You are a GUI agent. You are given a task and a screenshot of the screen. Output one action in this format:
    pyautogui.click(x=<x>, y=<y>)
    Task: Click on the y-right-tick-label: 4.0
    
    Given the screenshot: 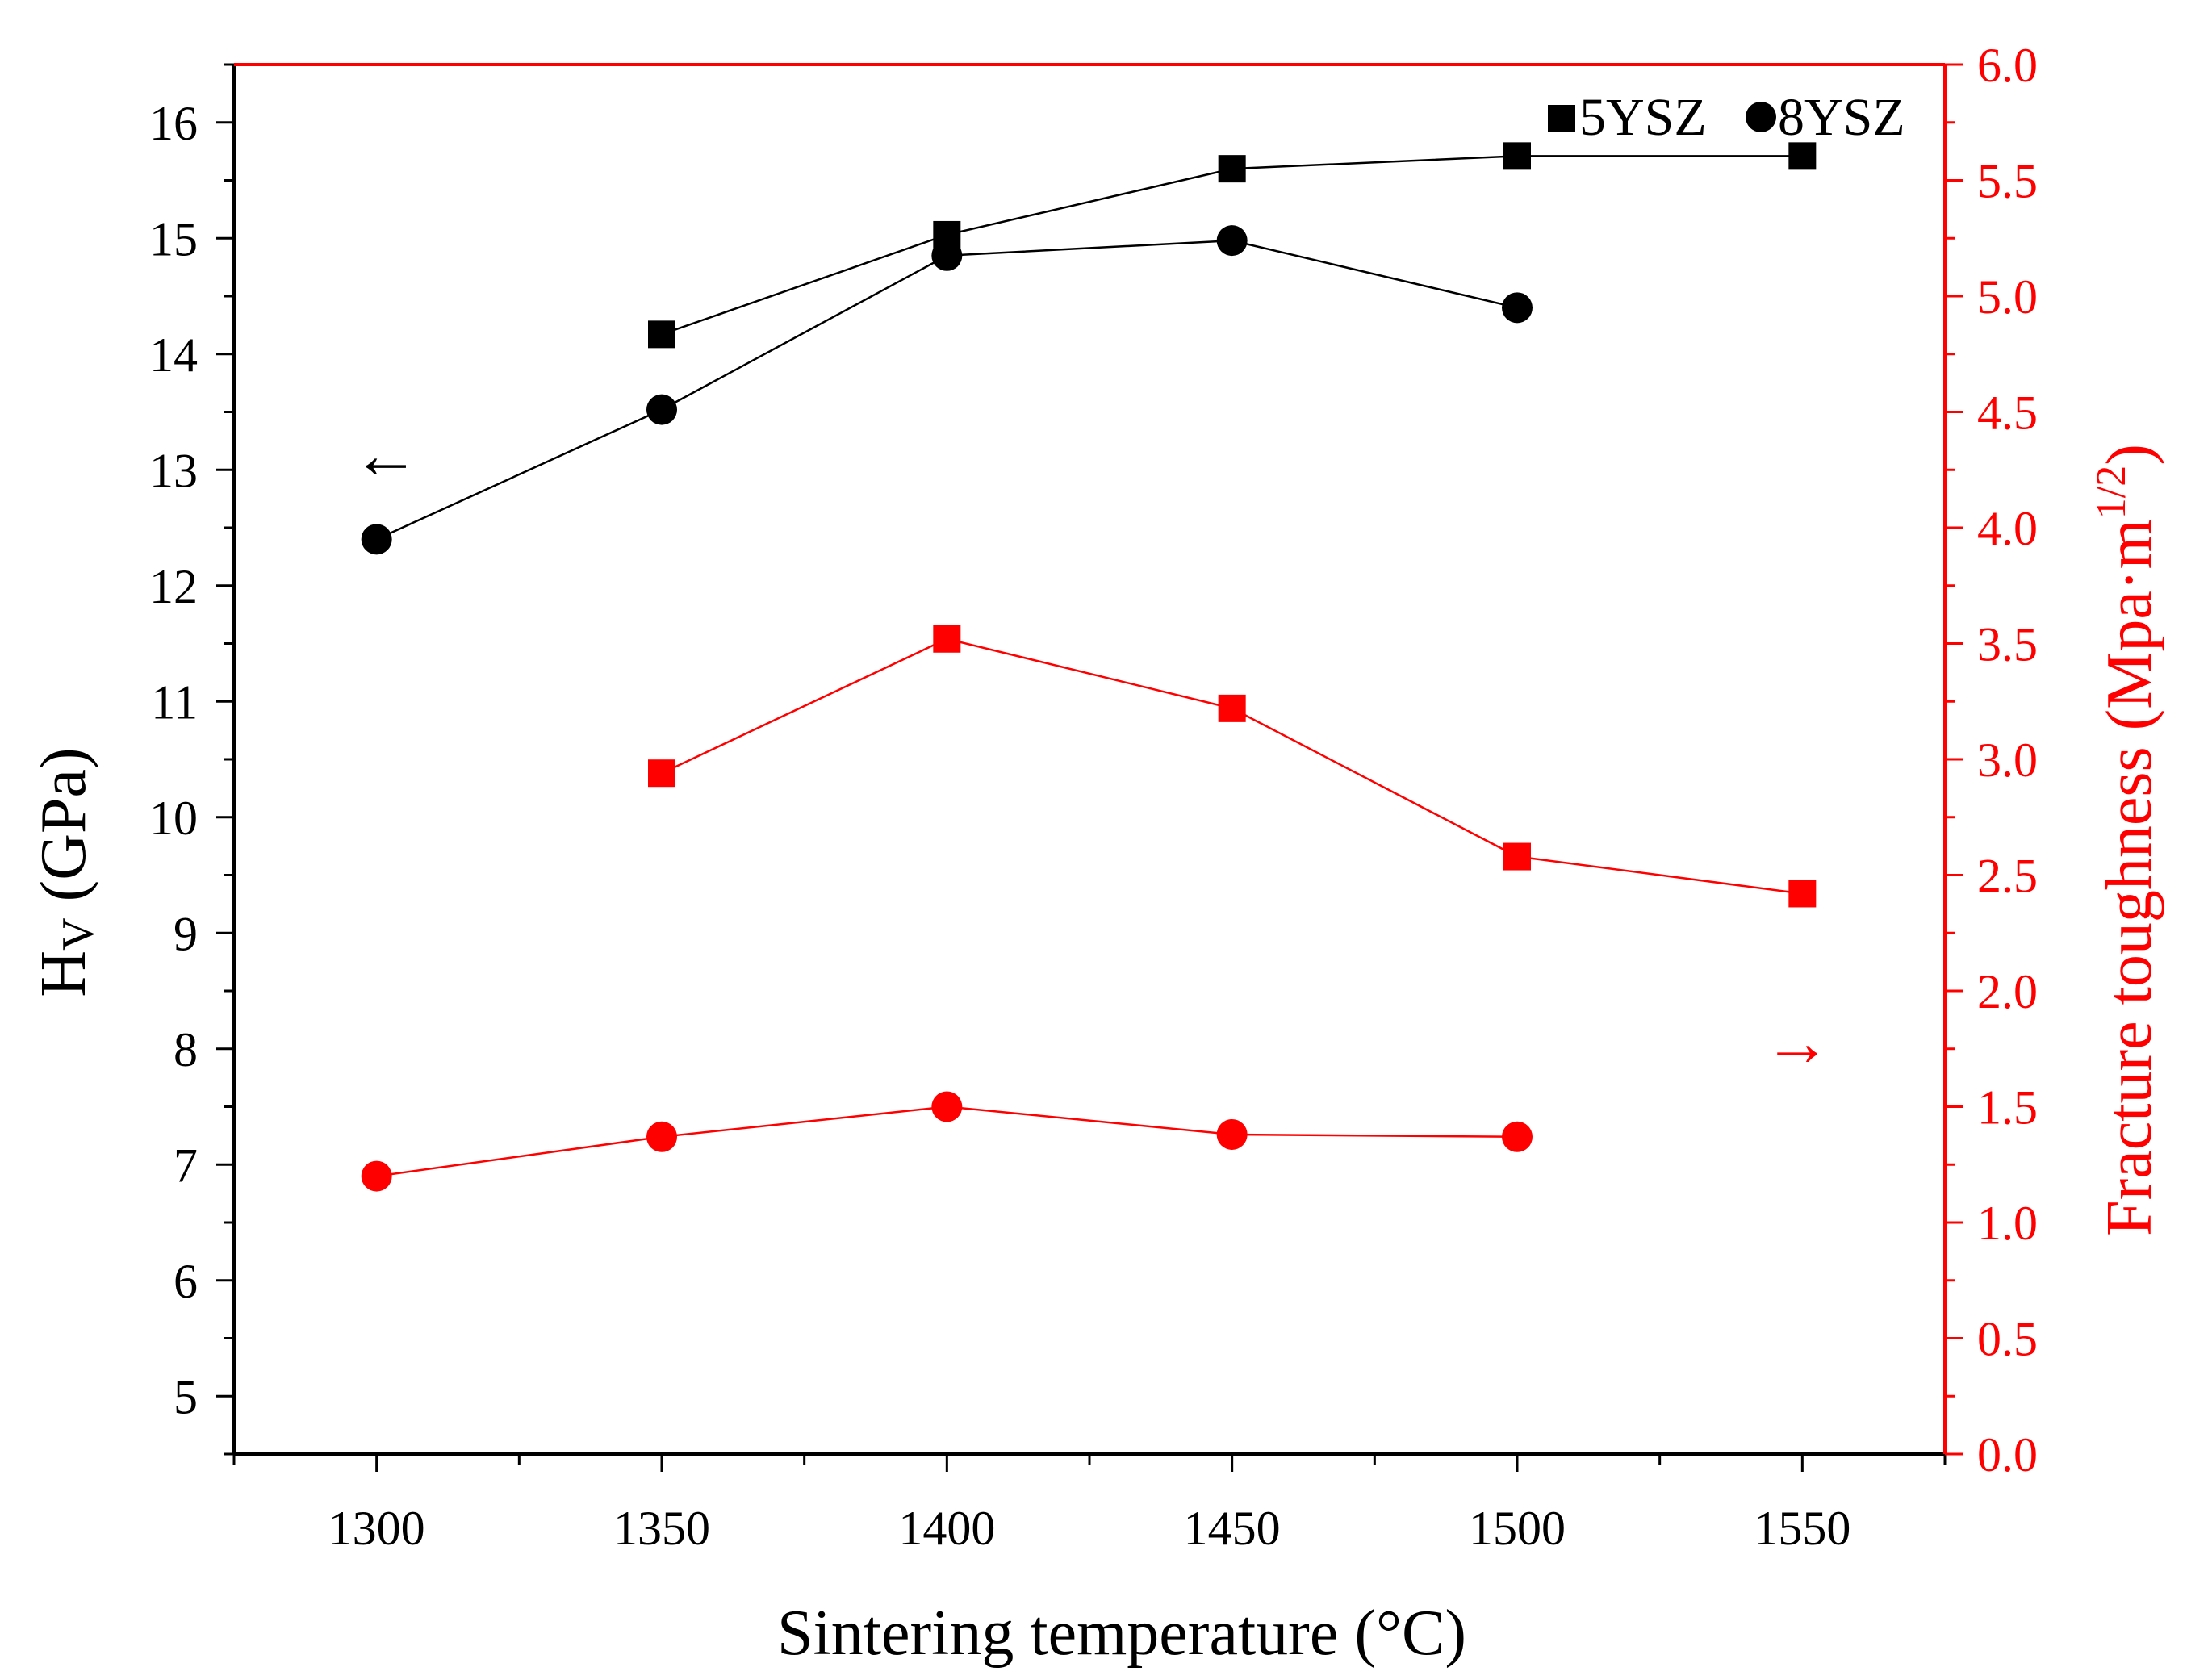 What is the action you would take?
    pyautogui.click(x=2007, y=528)
    